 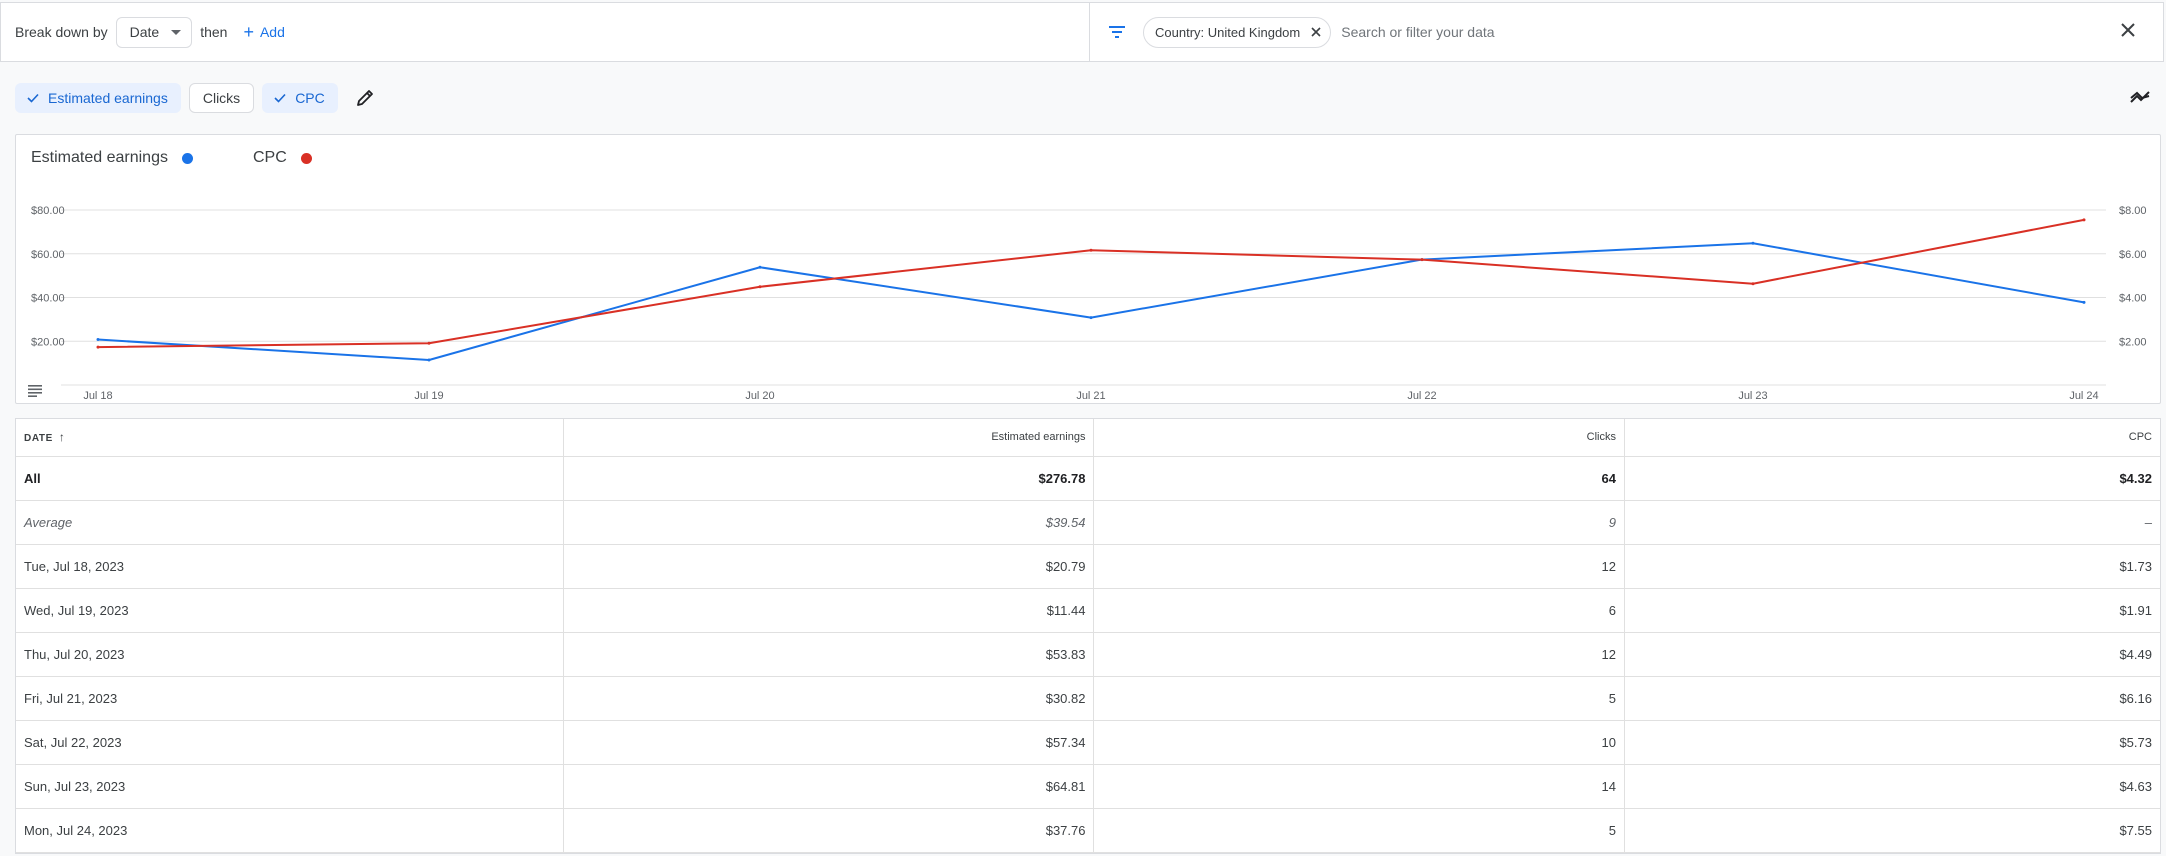 What do you see at coordinates (290, 478) in the screenshot?
I see `row-label: All` at bounding box center [290, 478].